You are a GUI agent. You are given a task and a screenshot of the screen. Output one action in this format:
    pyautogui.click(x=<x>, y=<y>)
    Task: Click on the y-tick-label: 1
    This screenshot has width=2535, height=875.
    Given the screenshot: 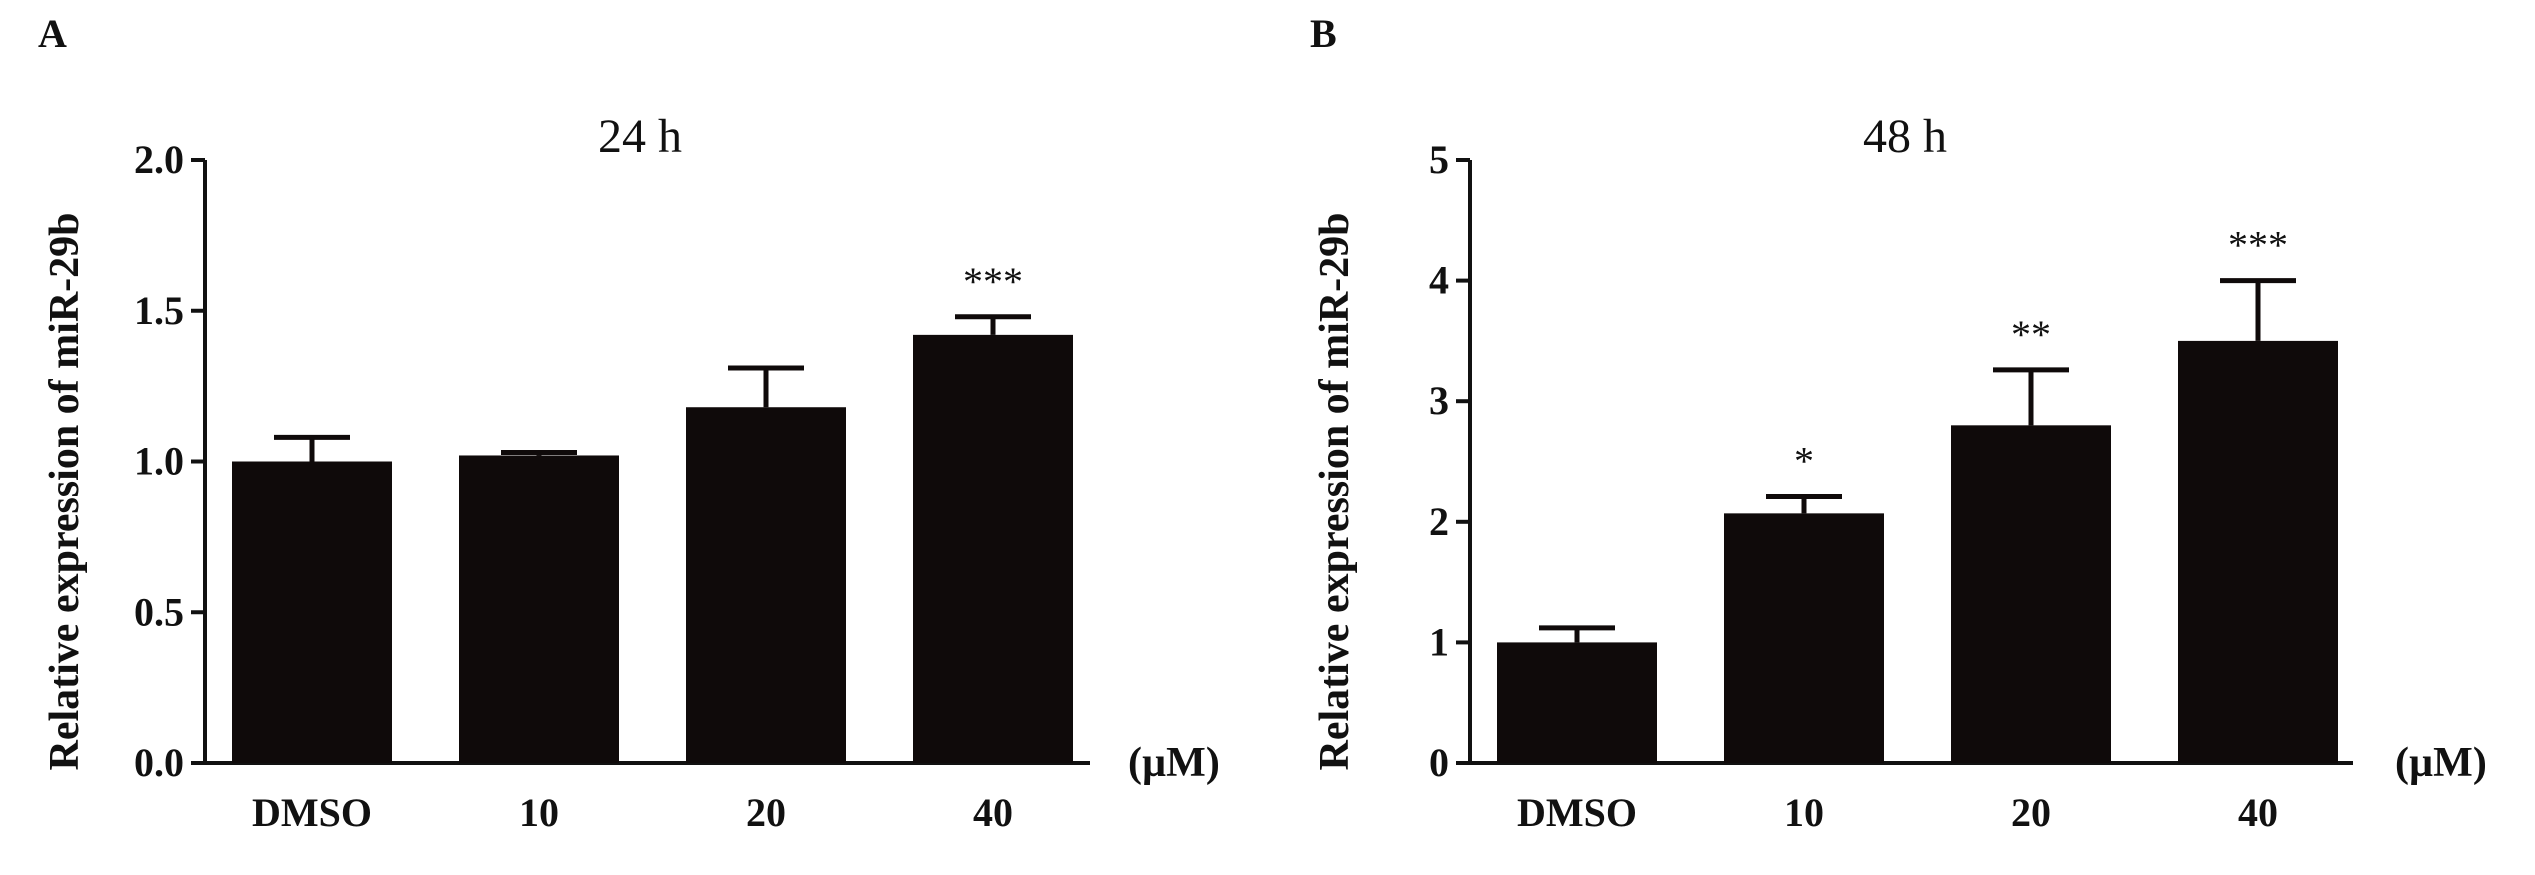 What is the action you would take?
    pyautogui.click(x=1439, y=641)
    